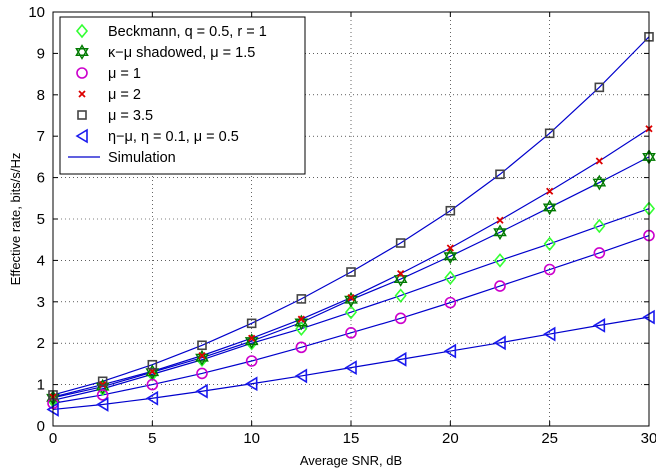  Describe the element at coordinates (41, 53) in the screenshot. I see `y-tick-label: 9` at that location.